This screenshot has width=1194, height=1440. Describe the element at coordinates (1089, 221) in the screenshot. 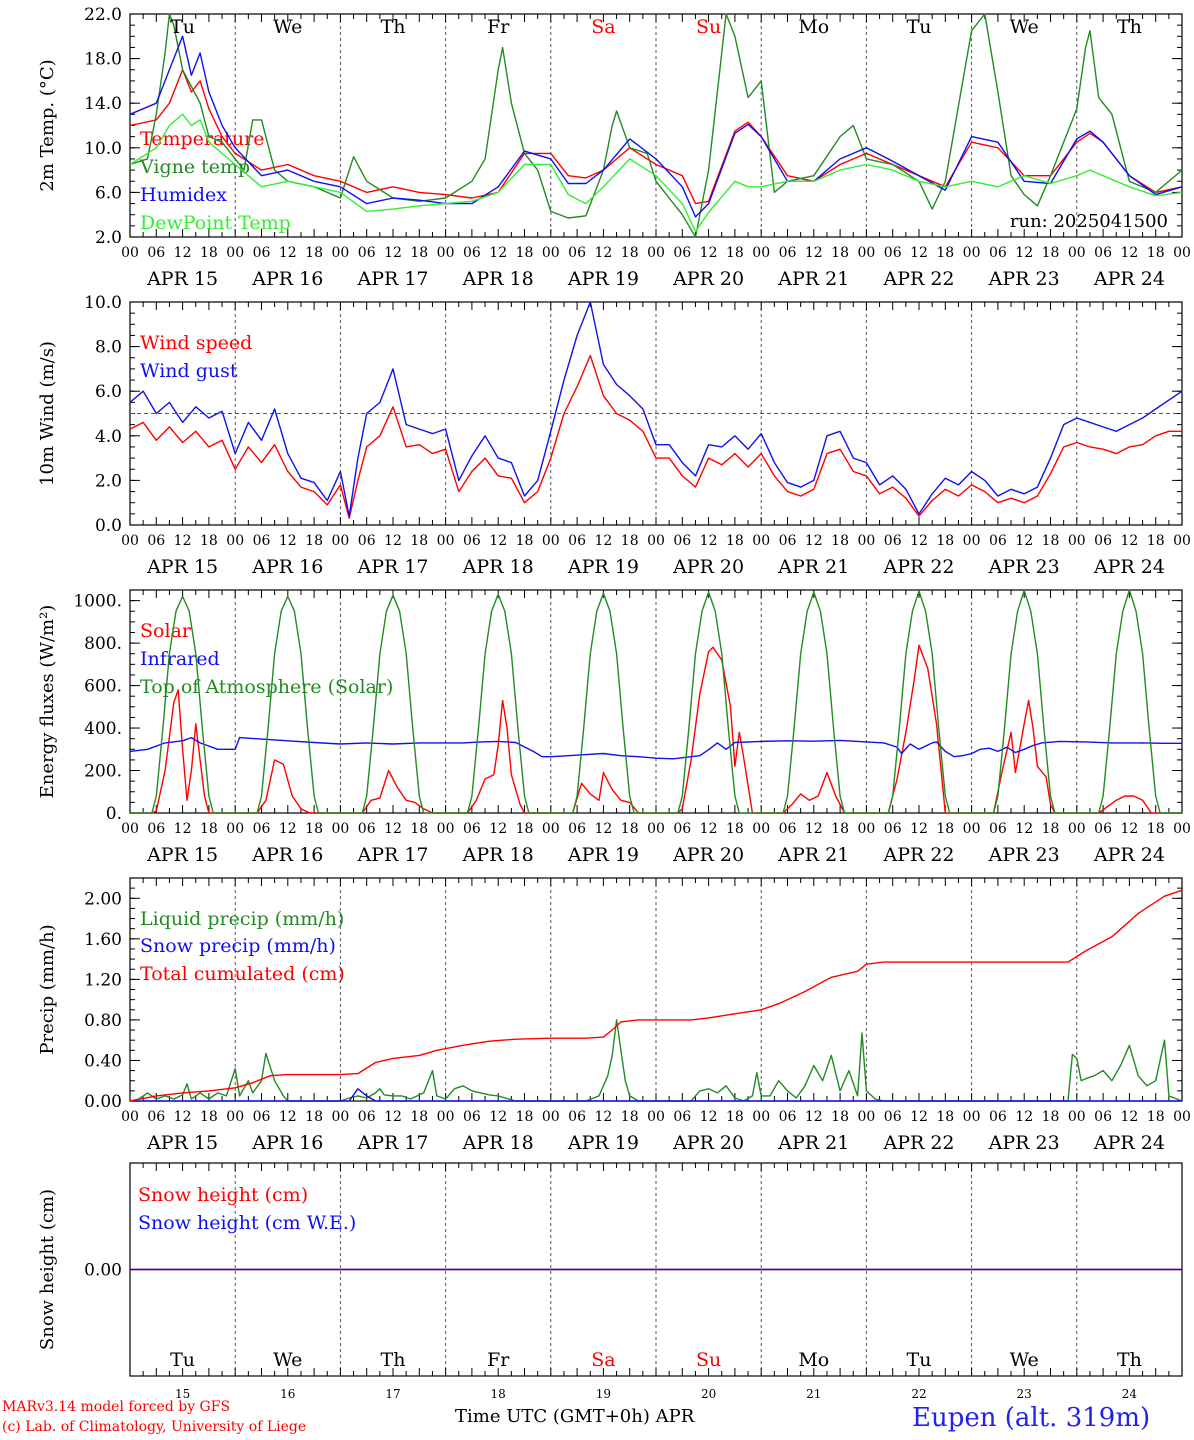

I see `run-annotation: run: 2025041500` at that location.